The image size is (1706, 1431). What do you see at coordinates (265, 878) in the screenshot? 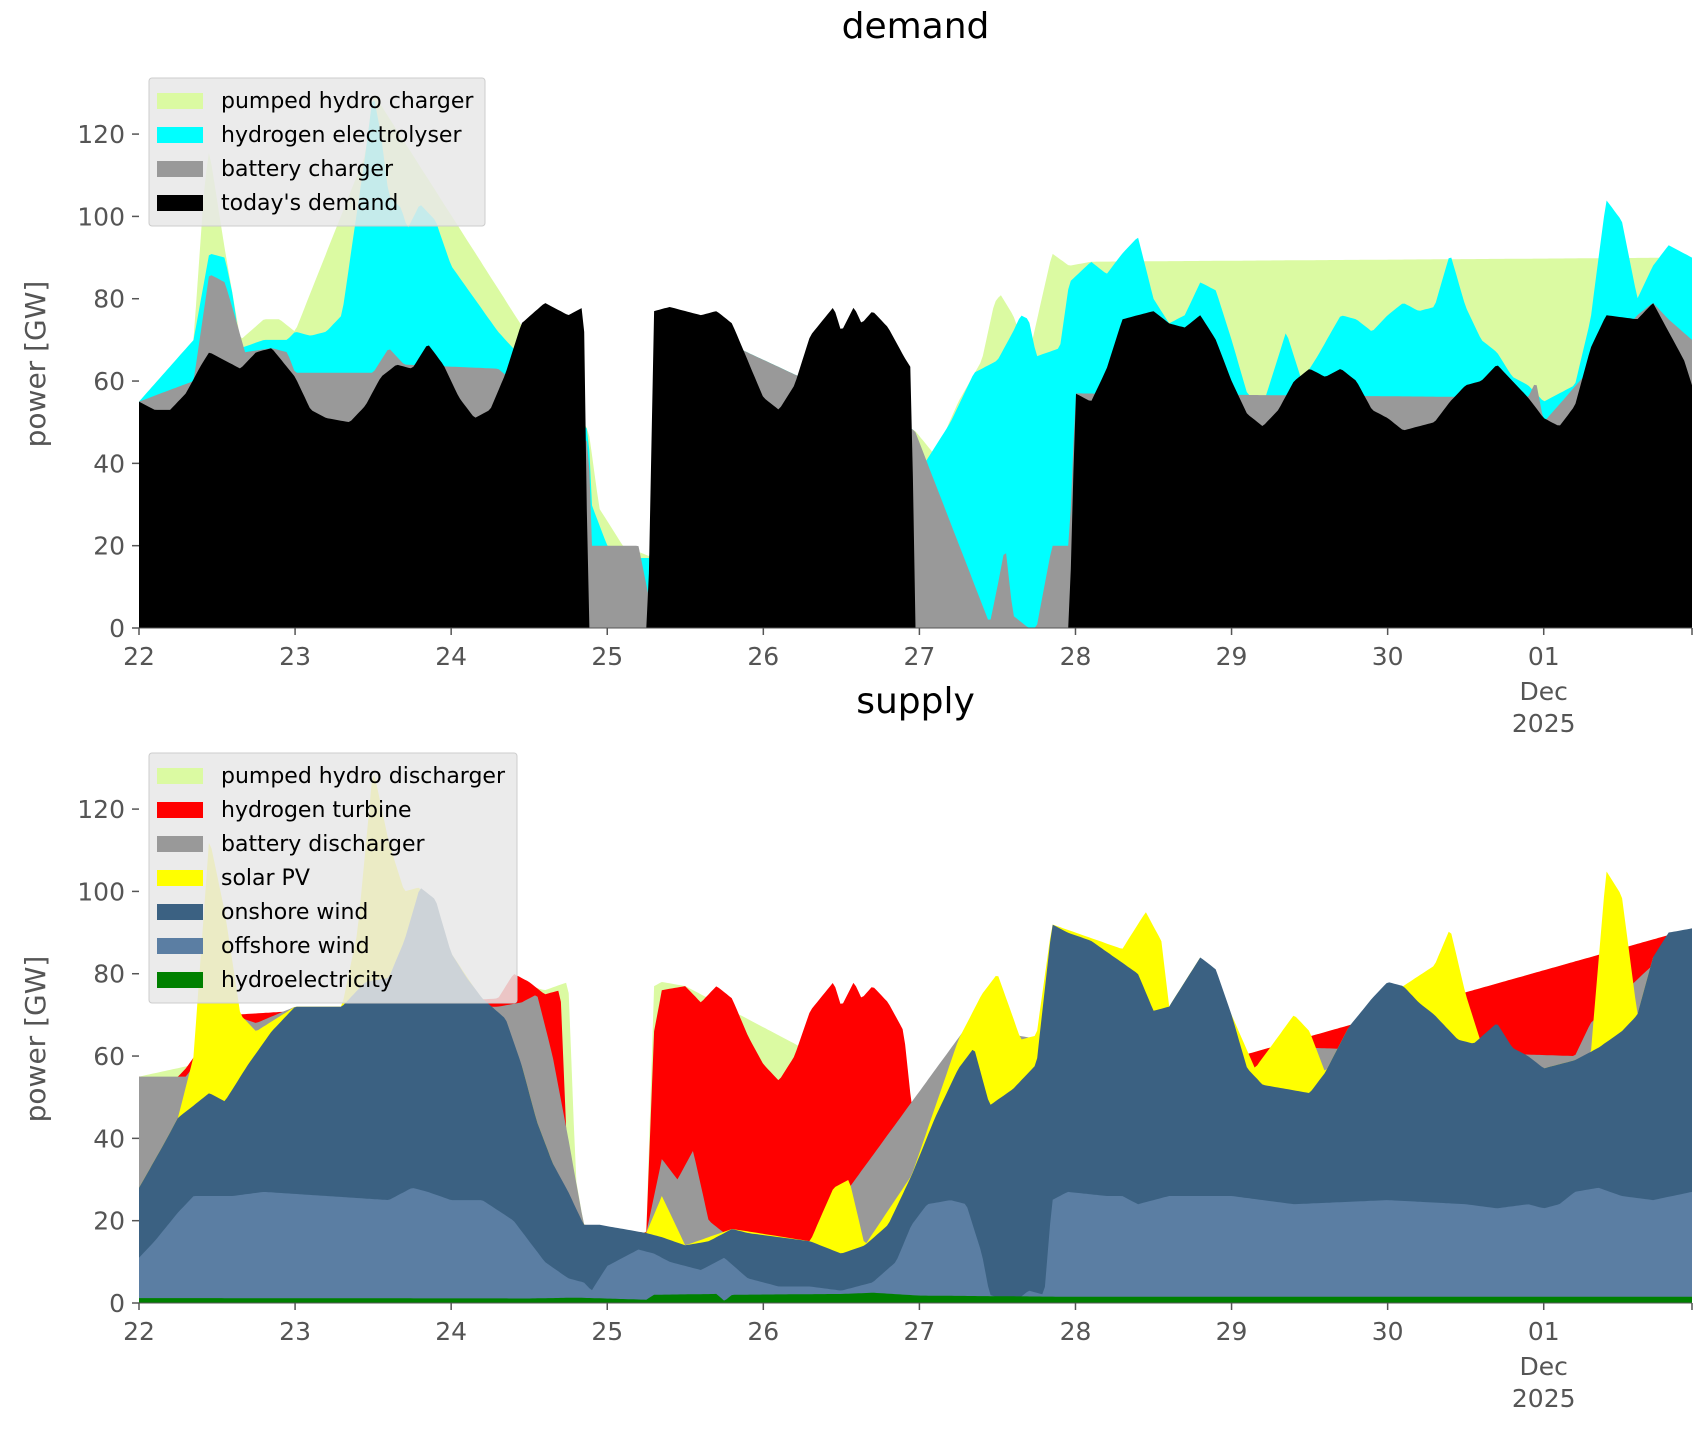
I see `legend-label: solar PV` at bounding box center [265, 878].